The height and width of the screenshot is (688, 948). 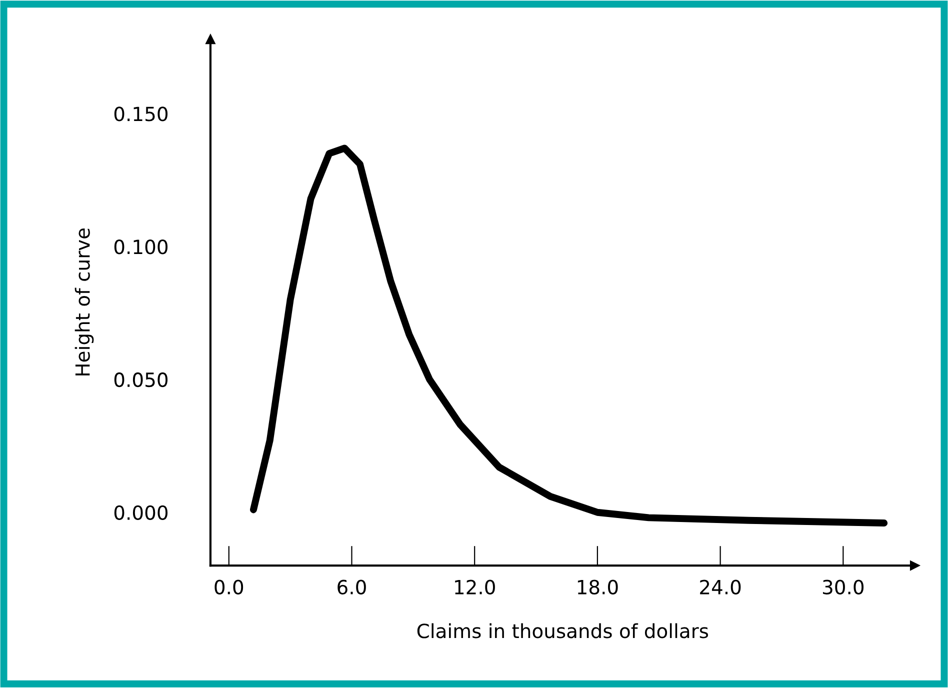 I want to click on x-tick-label: 24.0, so click(x=720, y=587).